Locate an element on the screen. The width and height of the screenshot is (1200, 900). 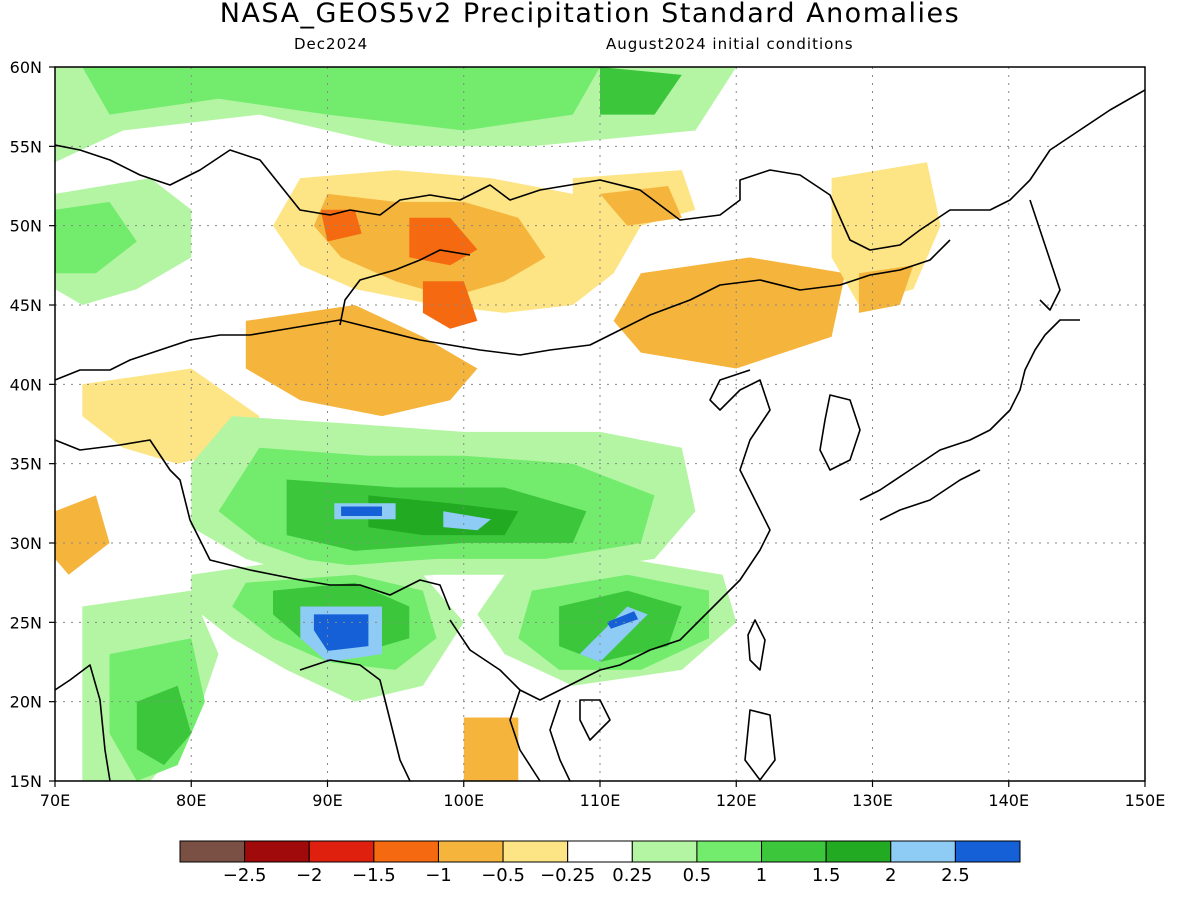
lat-tick-label: 20N is located at coordinates (26, 702).